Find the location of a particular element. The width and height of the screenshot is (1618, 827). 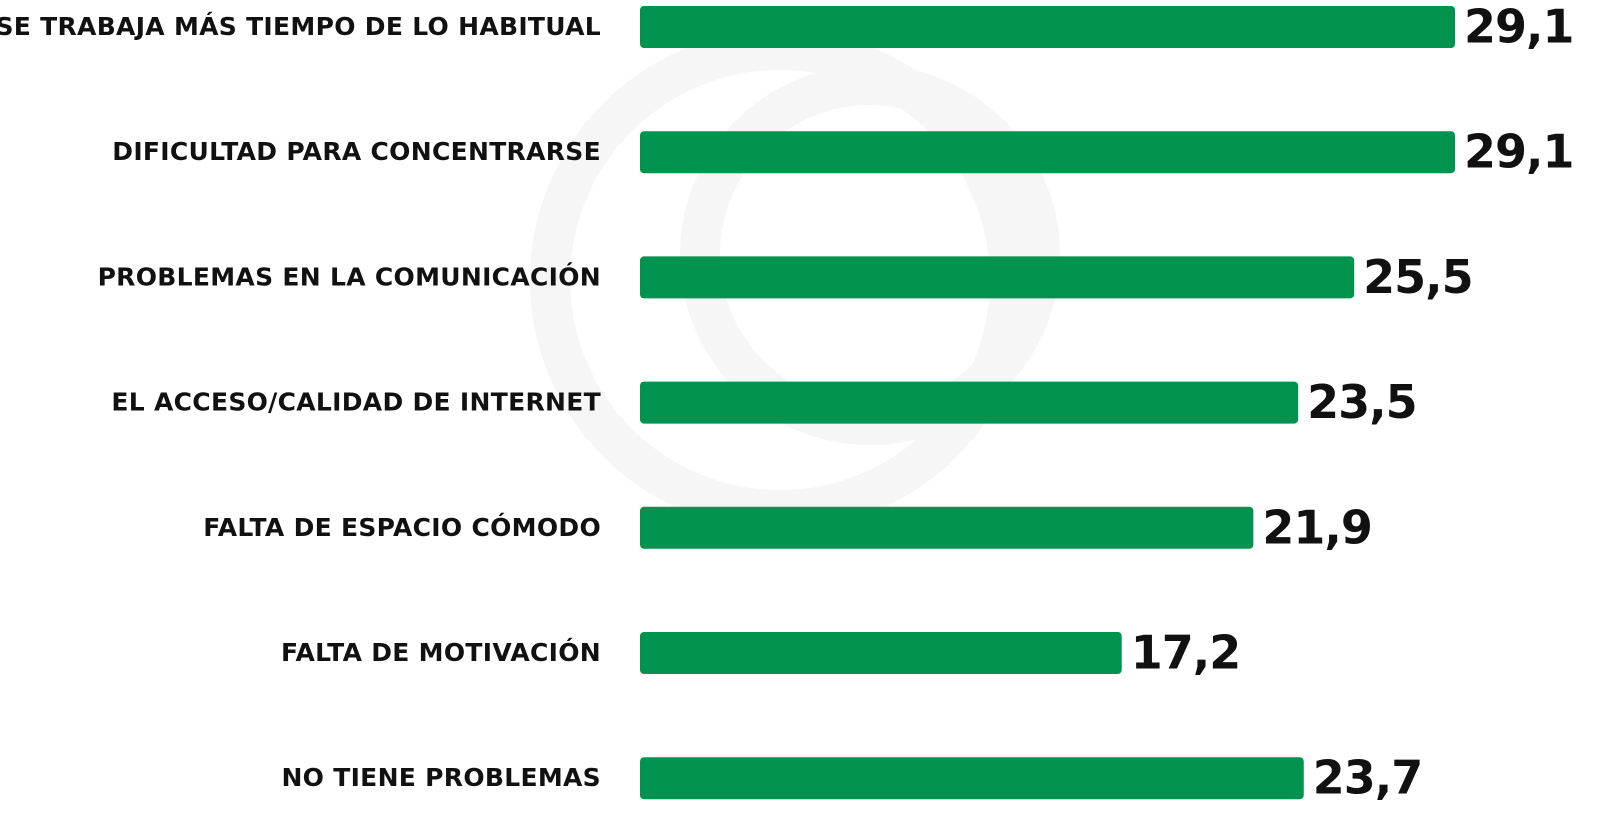

value-label: 25,5 is located at coordinates (1418, 277).